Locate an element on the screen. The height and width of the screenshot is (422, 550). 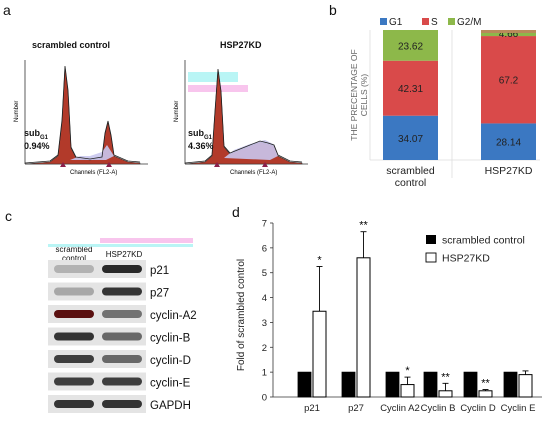
subg1-label-control: subG1 is located at coordinates (36, 134).